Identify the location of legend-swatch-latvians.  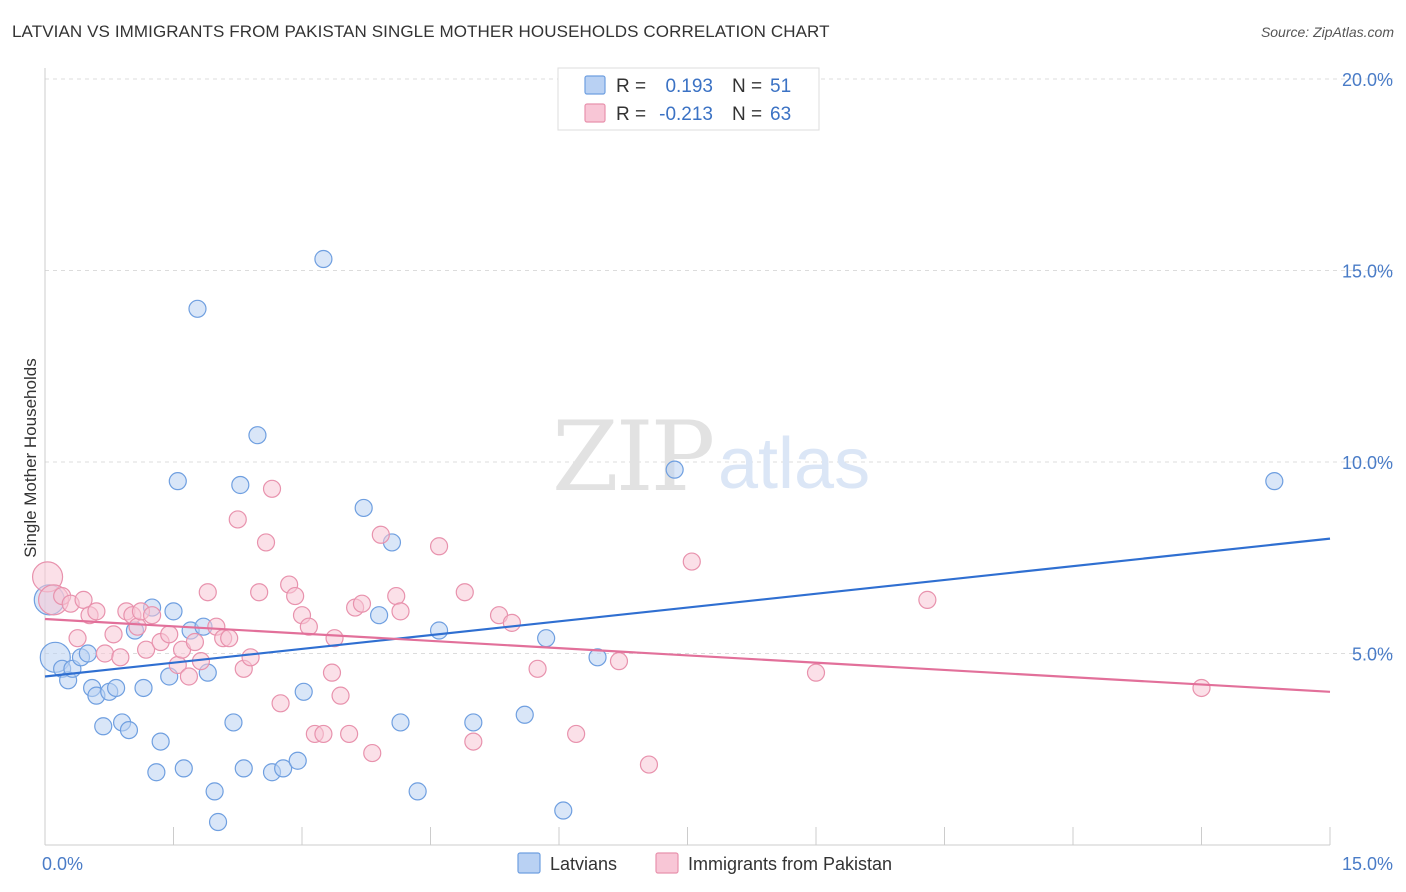
(595, 85).